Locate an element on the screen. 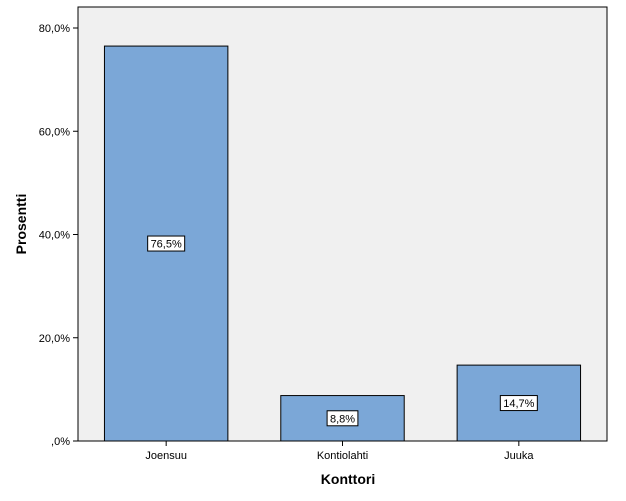  data-label: 8,8% is located at coordinates (342, 419).